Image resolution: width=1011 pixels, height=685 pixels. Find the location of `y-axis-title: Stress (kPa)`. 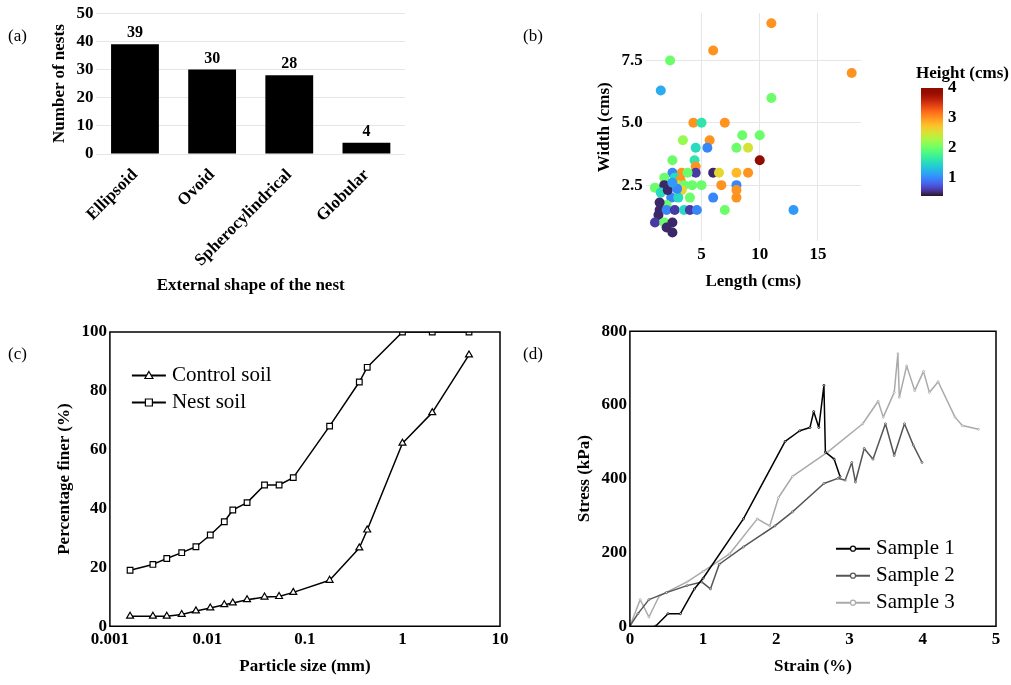

y-axis-title: Stress (kPa) is located at coordinates (583, 479).